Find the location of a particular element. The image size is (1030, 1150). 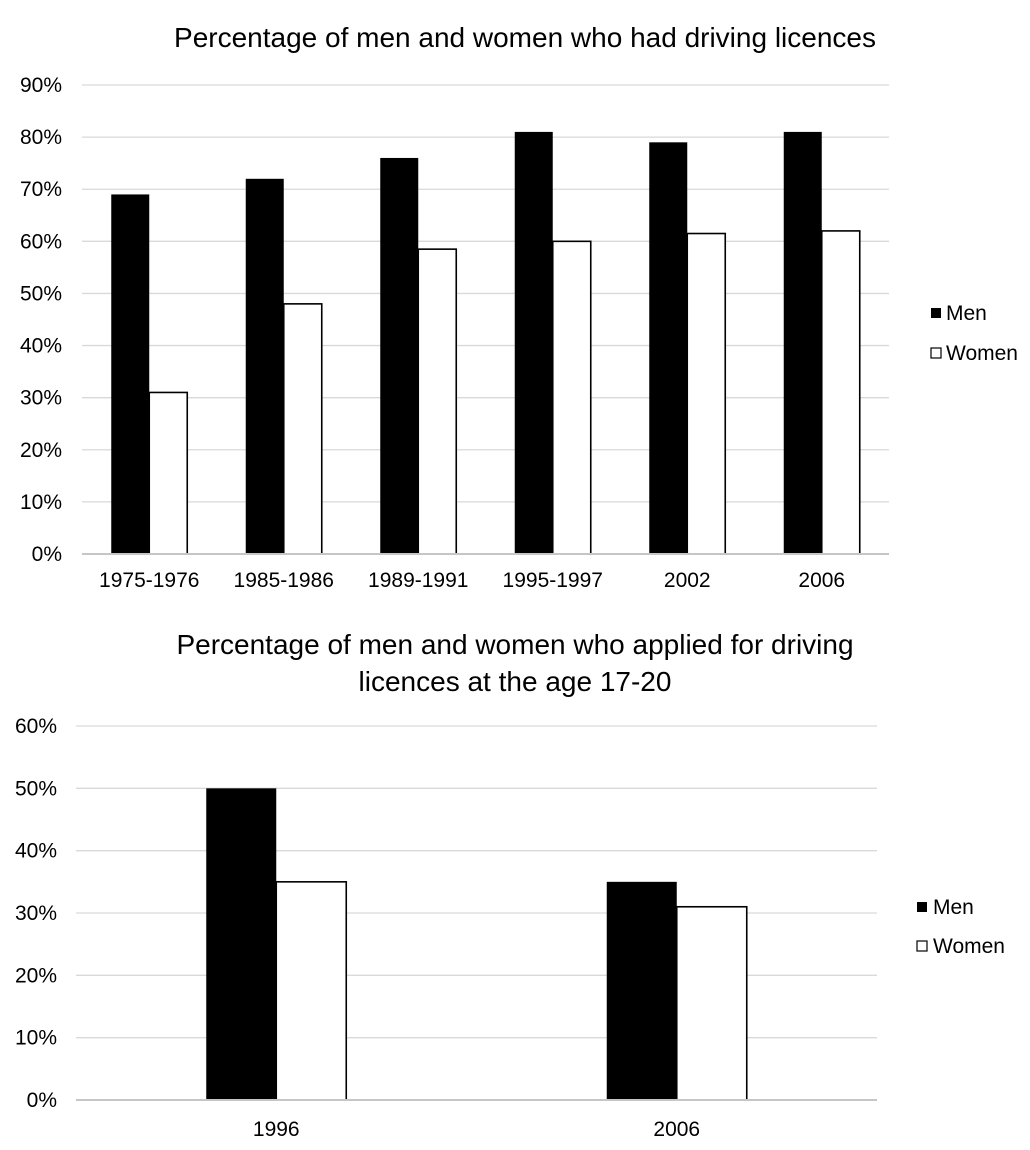

x-tick-label: 2002 is located at coordinates (687, 580).